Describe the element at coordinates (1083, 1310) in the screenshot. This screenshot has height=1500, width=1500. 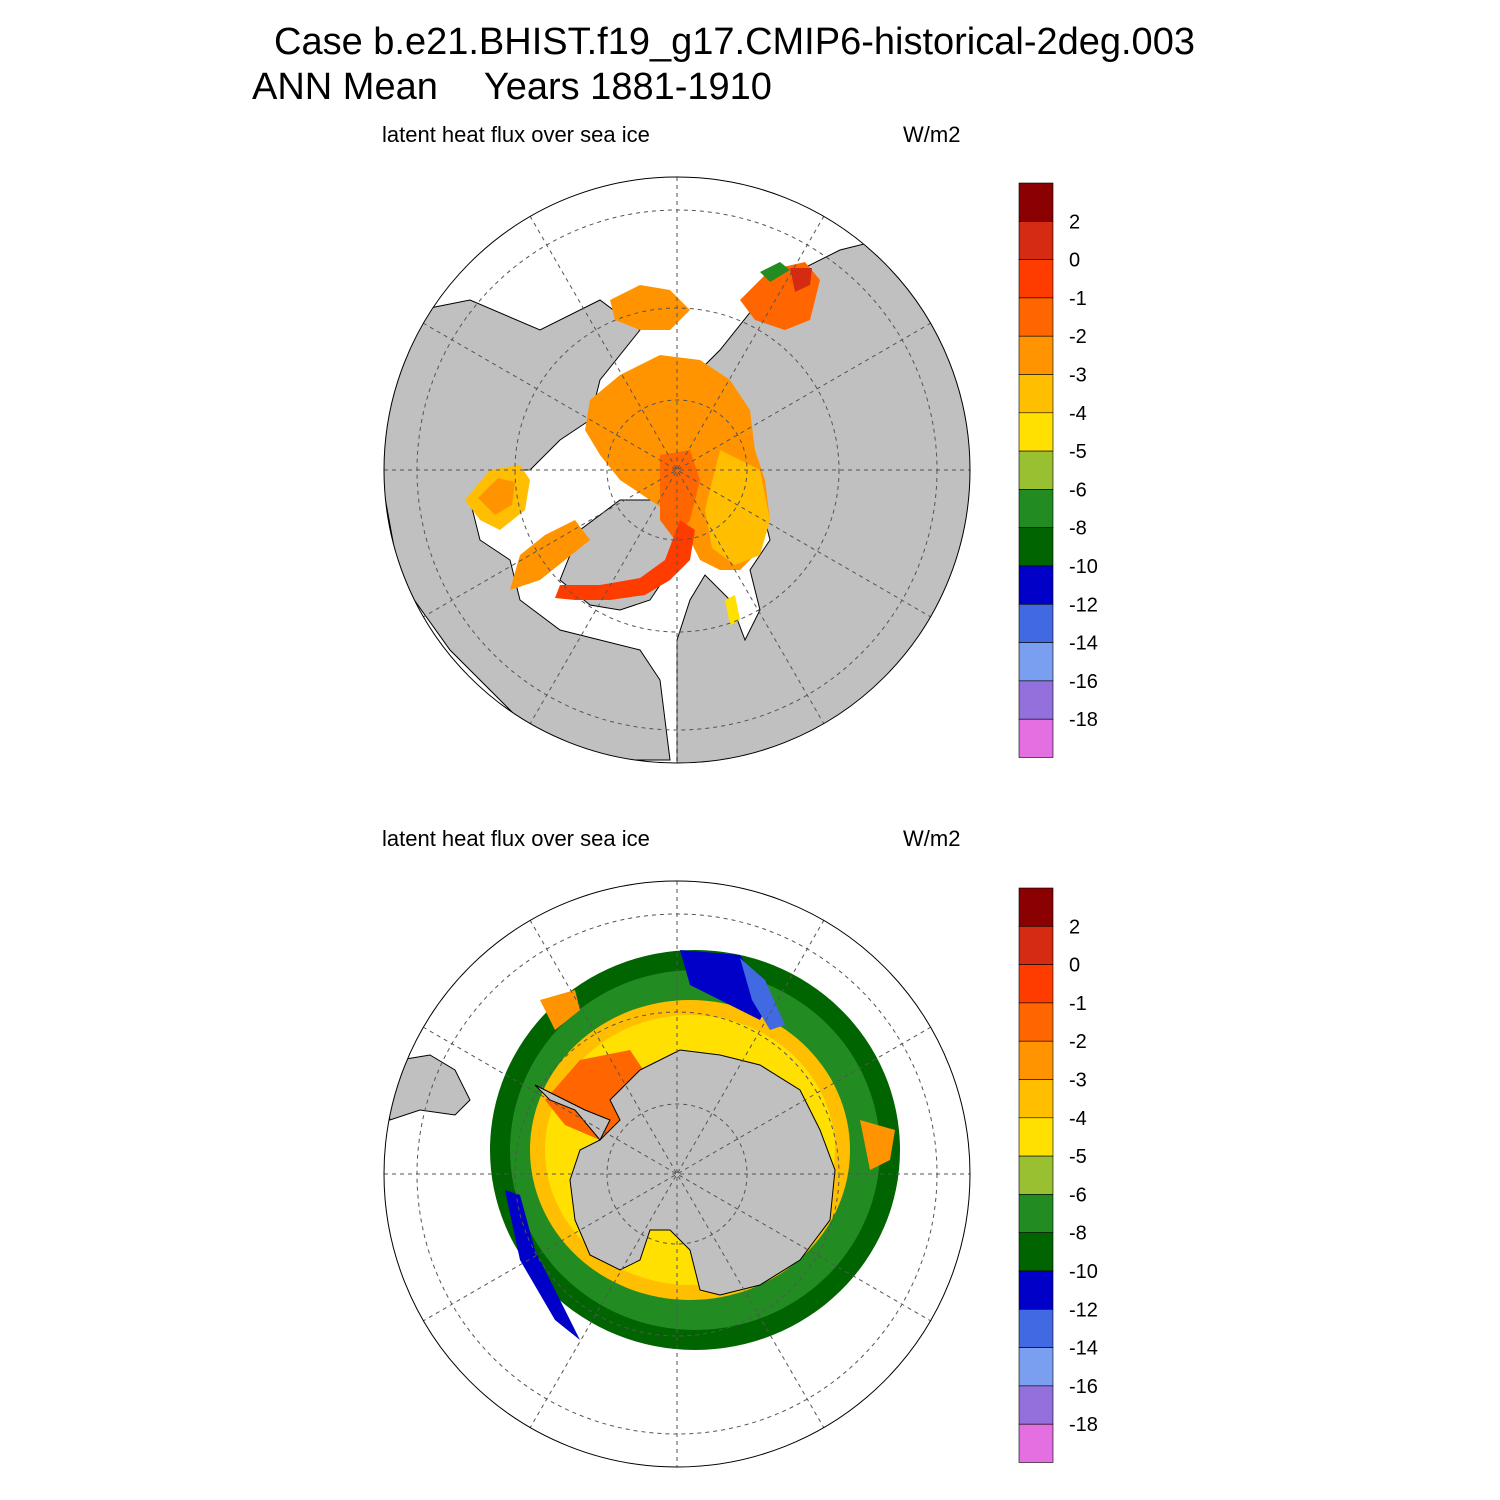
I see `sh-colorbar-tick-label: -12` at that location.